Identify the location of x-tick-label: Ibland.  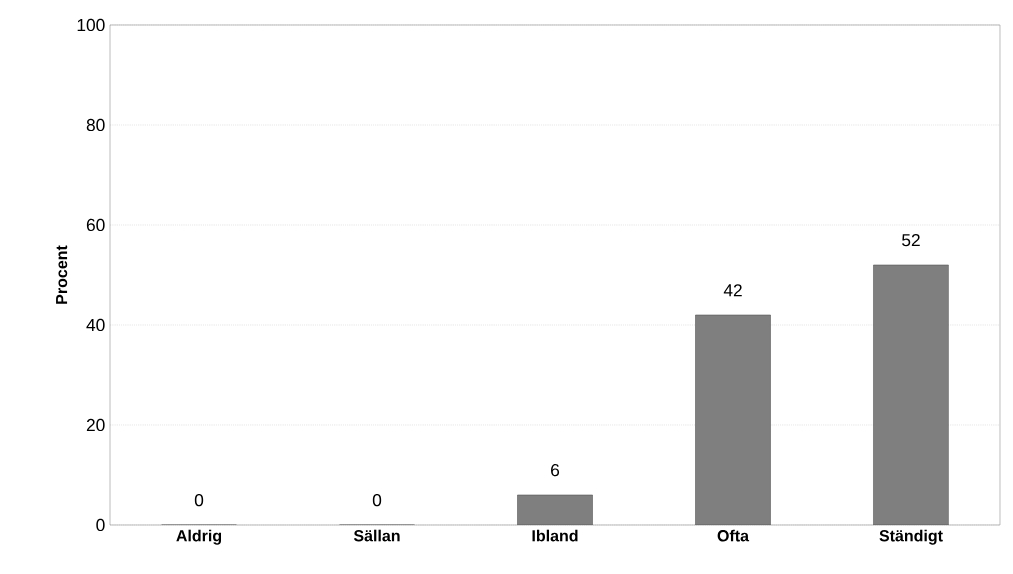
(555, 535).